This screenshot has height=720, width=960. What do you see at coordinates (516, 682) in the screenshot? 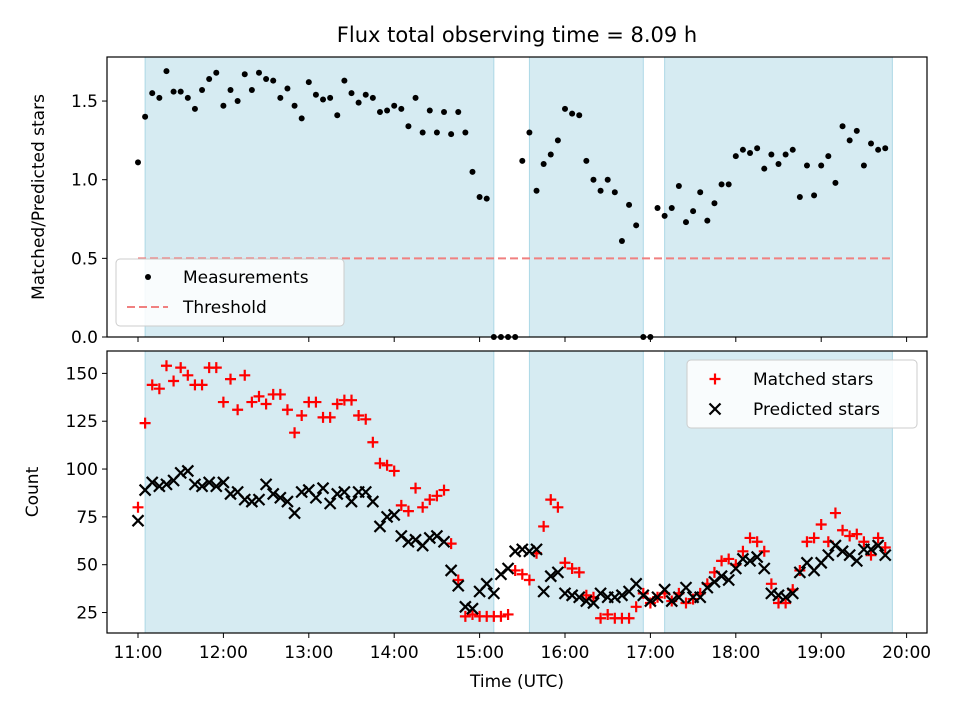
I see `x-axis-label: Time (UTC)` at bounding box center [516, 682].